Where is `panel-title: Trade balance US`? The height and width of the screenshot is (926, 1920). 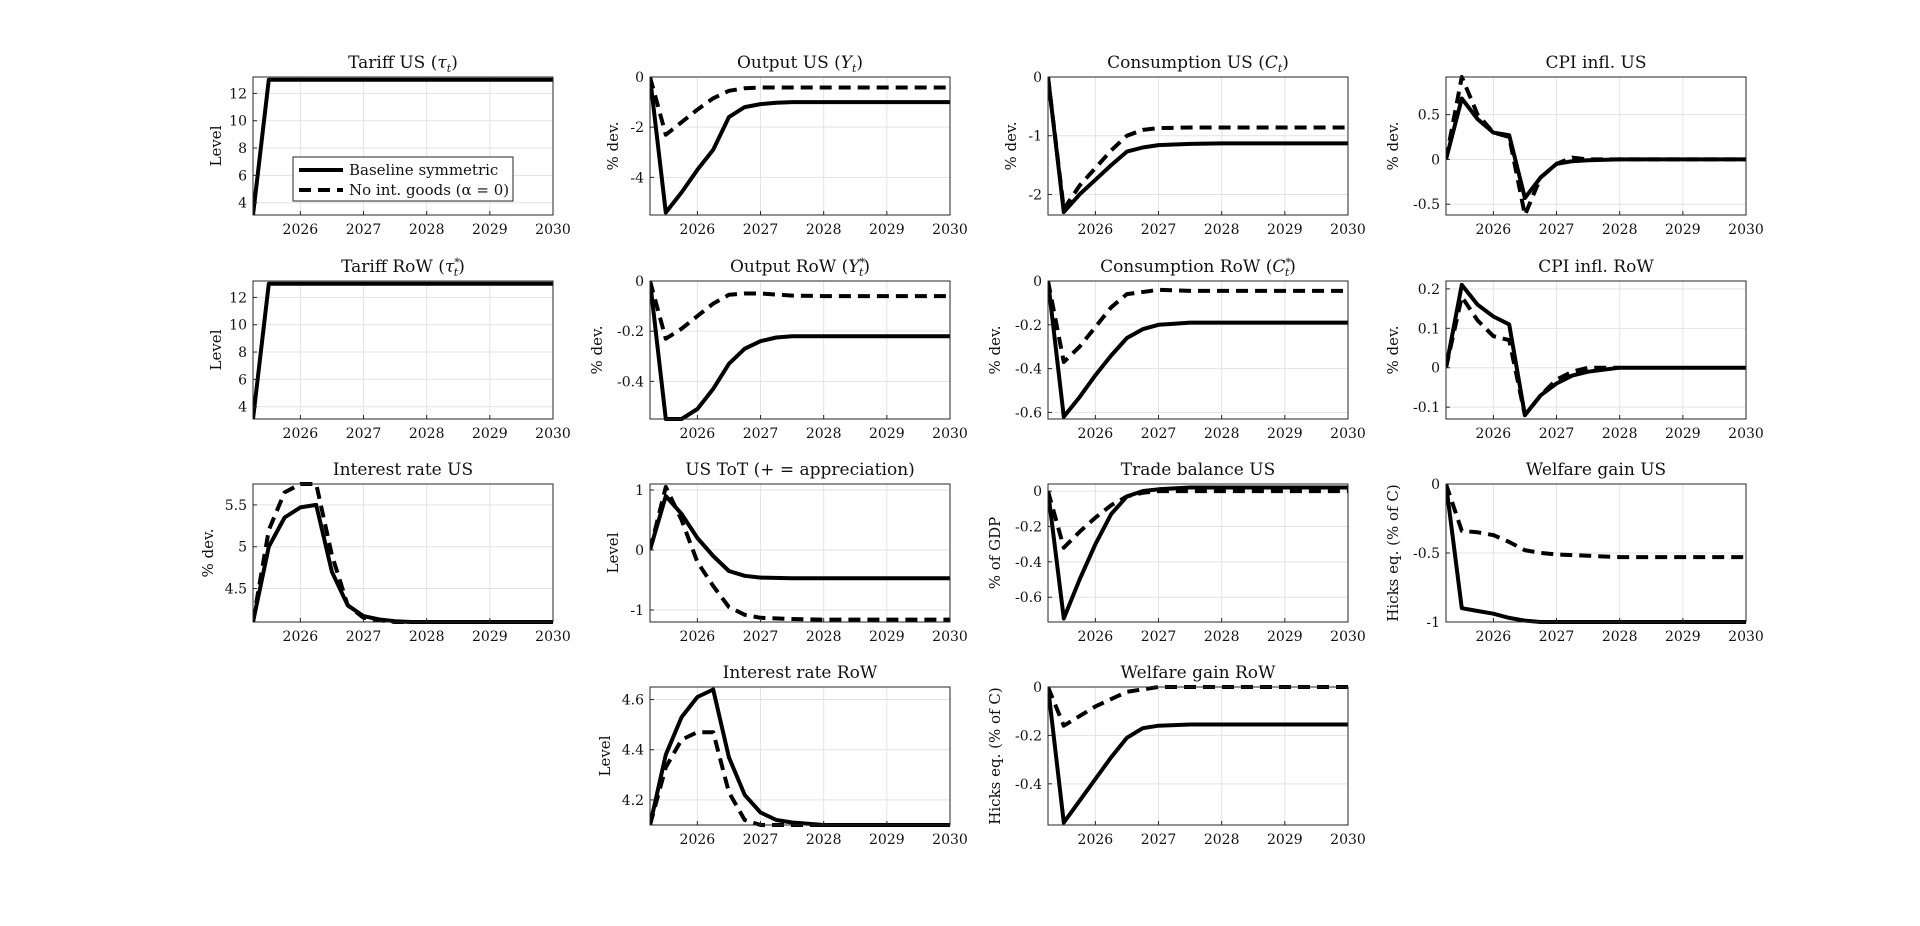 panel-title: Trade balance US is located at coordinates (1198, 470).